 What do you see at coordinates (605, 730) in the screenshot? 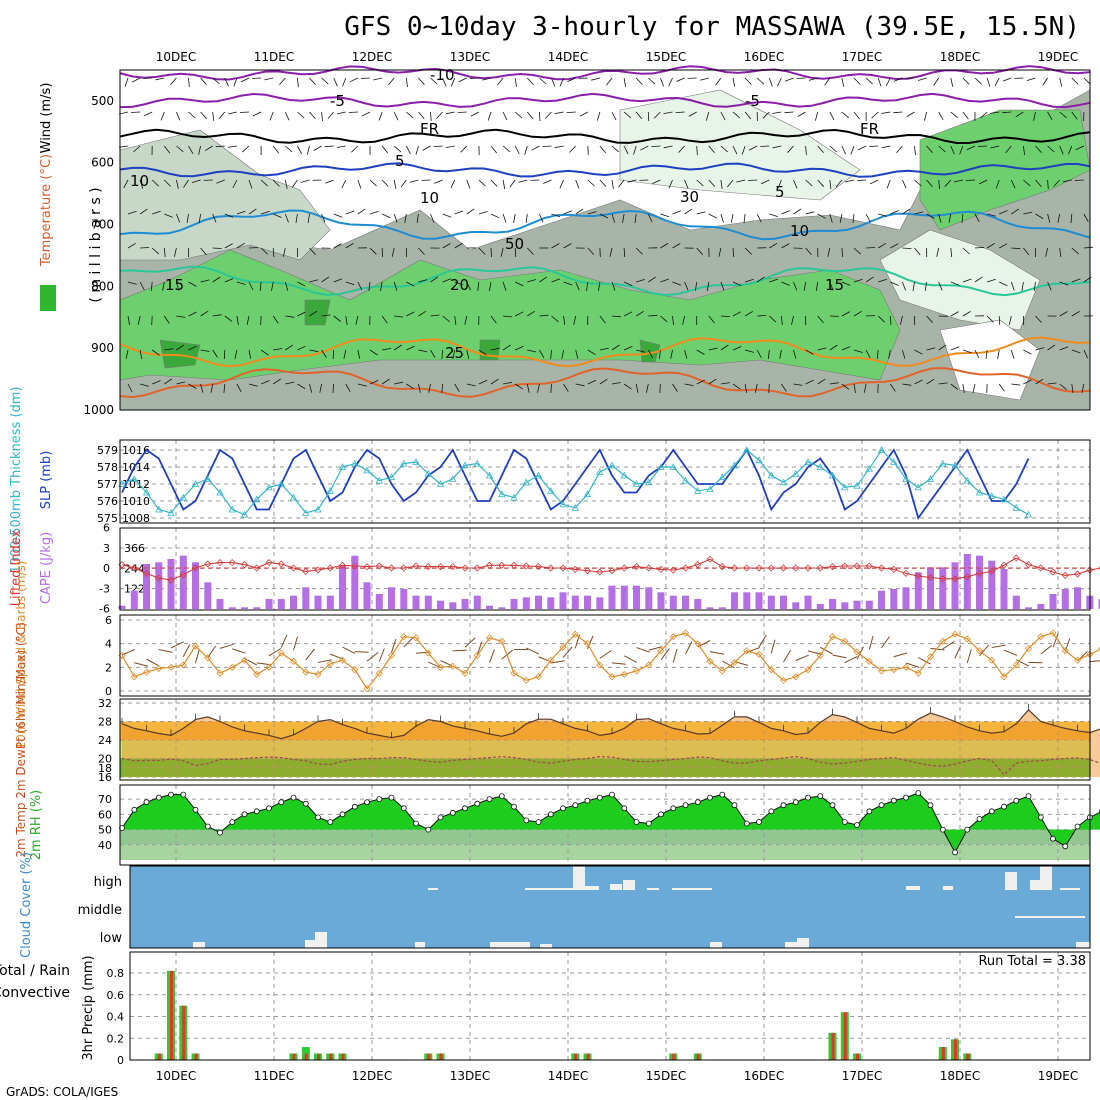
I see `temp-band-orange` at bounding box center [605, 730].